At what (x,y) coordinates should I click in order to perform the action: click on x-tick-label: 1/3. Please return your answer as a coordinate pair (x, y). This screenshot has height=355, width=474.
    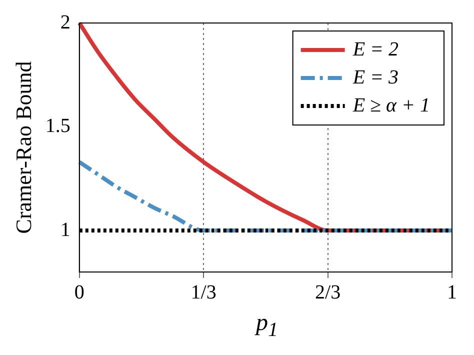
    Looking at the image, I should click on (203, 292).